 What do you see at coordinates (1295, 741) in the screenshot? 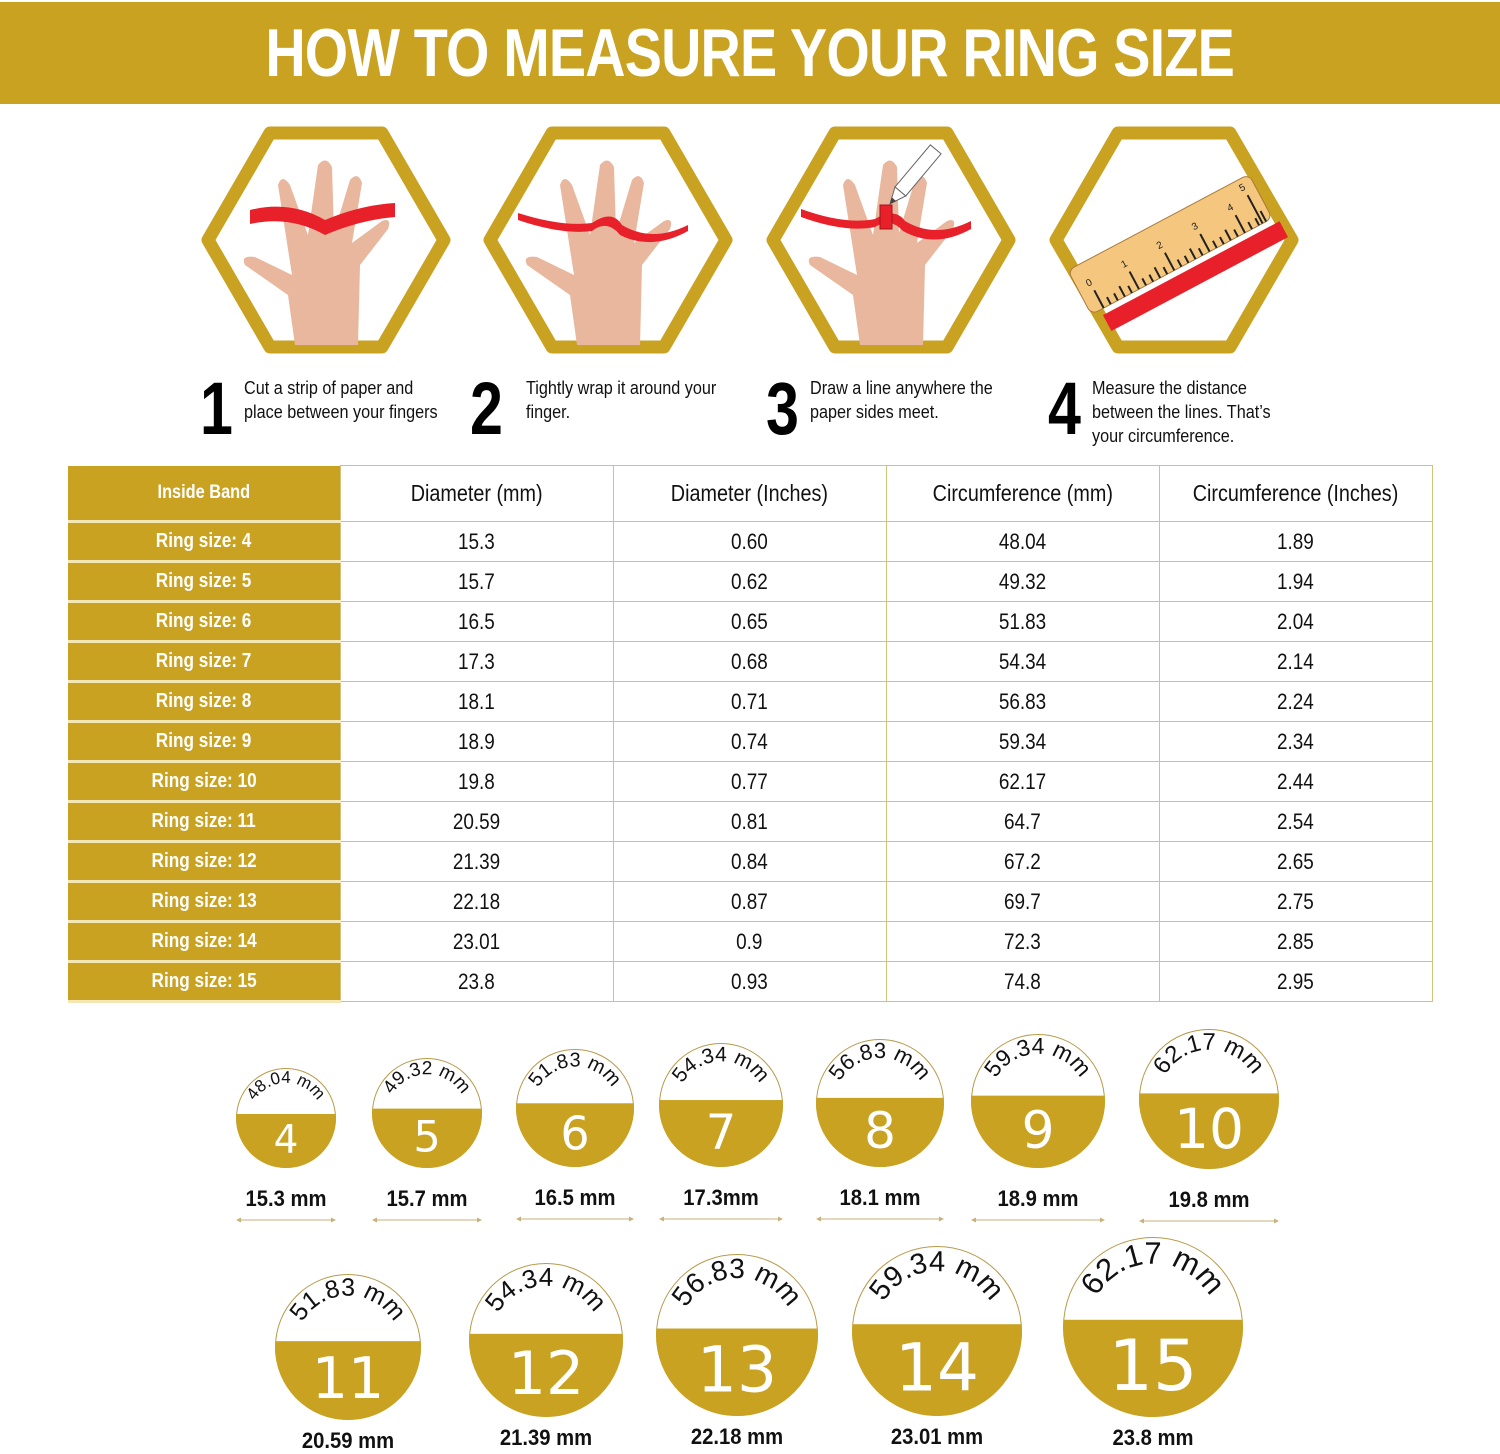
I see `circumference-in-cell: 2.34` at bounding box center [1295, 741].